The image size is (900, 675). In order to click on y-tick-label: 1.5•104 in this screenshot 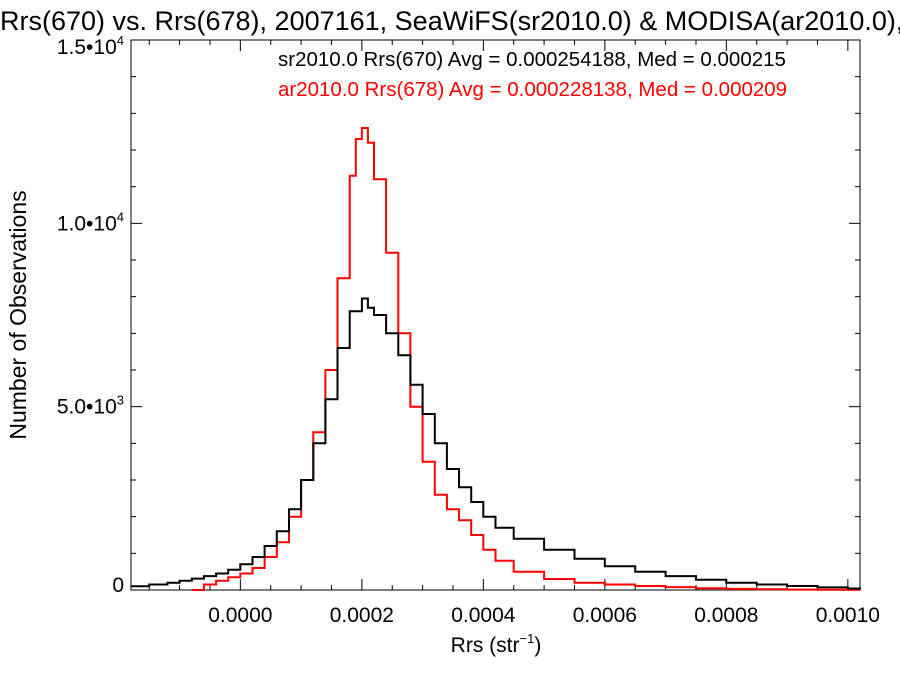, I will do `click(90, 46)`.